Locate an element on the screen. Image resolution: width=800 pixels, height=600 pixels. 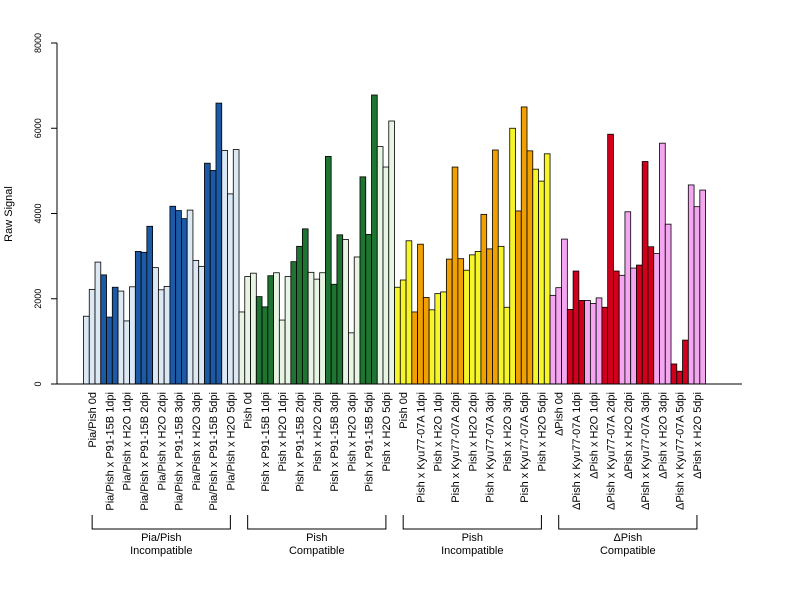
x-tick-label: Pia/Pish x P91-15B 3dpi is located at coordinates (180, 451).